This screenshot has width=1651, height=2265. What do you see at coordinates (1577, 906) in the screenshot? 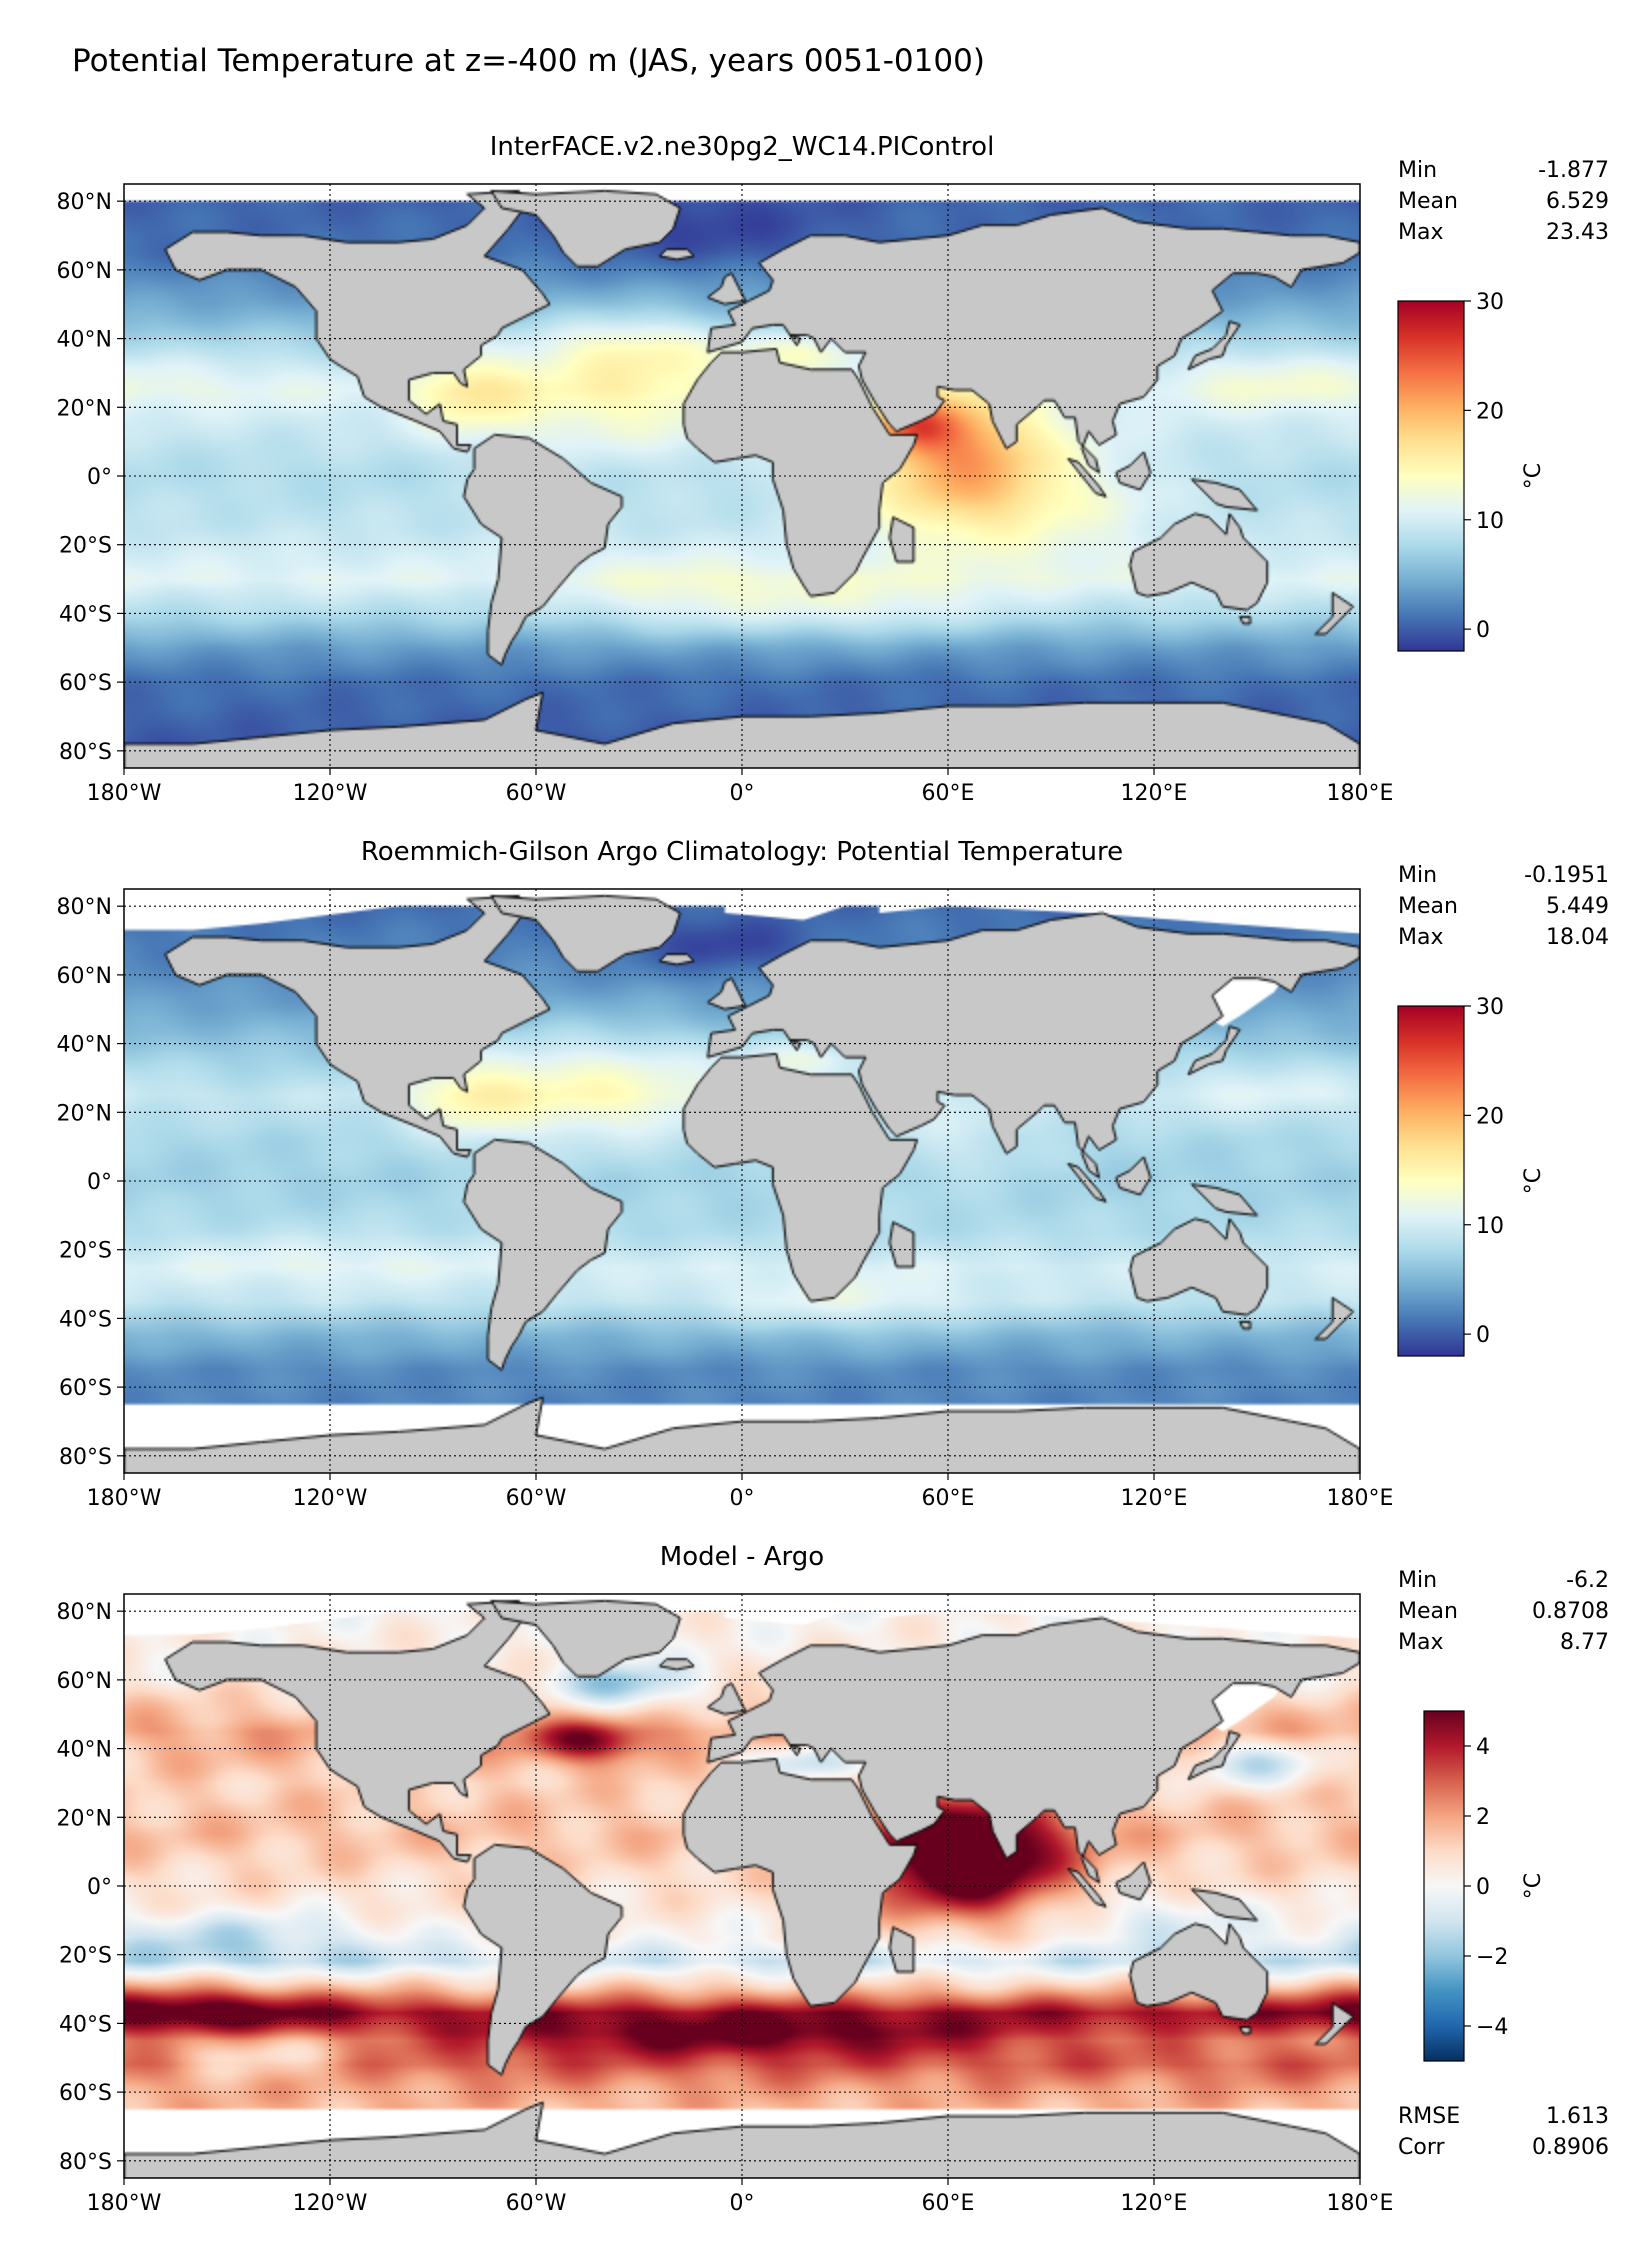
I see `stat-value: 5.449` at bounding box center [1577, 906].